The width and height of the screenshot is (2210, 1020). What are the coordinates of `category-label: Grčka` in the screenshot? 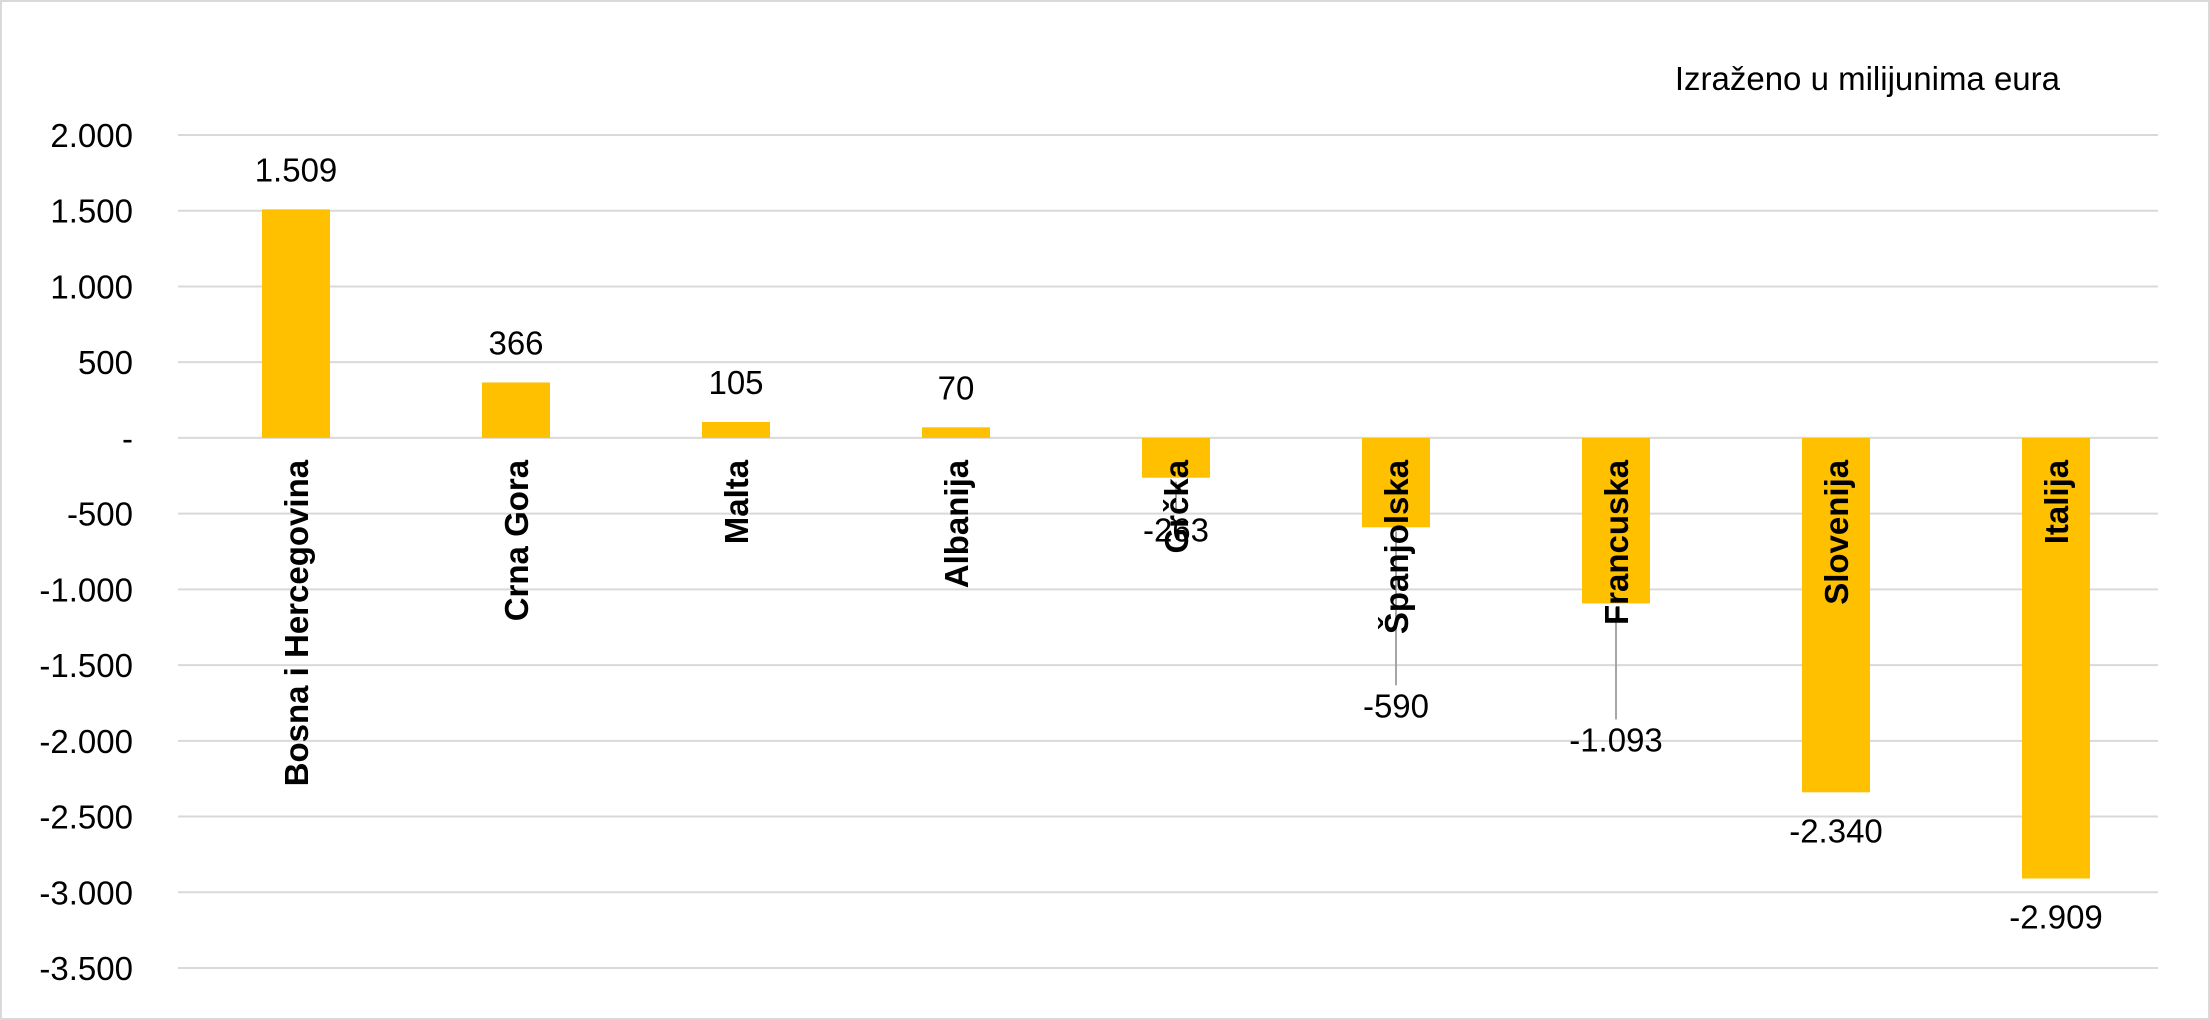 It's located at (1176, 506).